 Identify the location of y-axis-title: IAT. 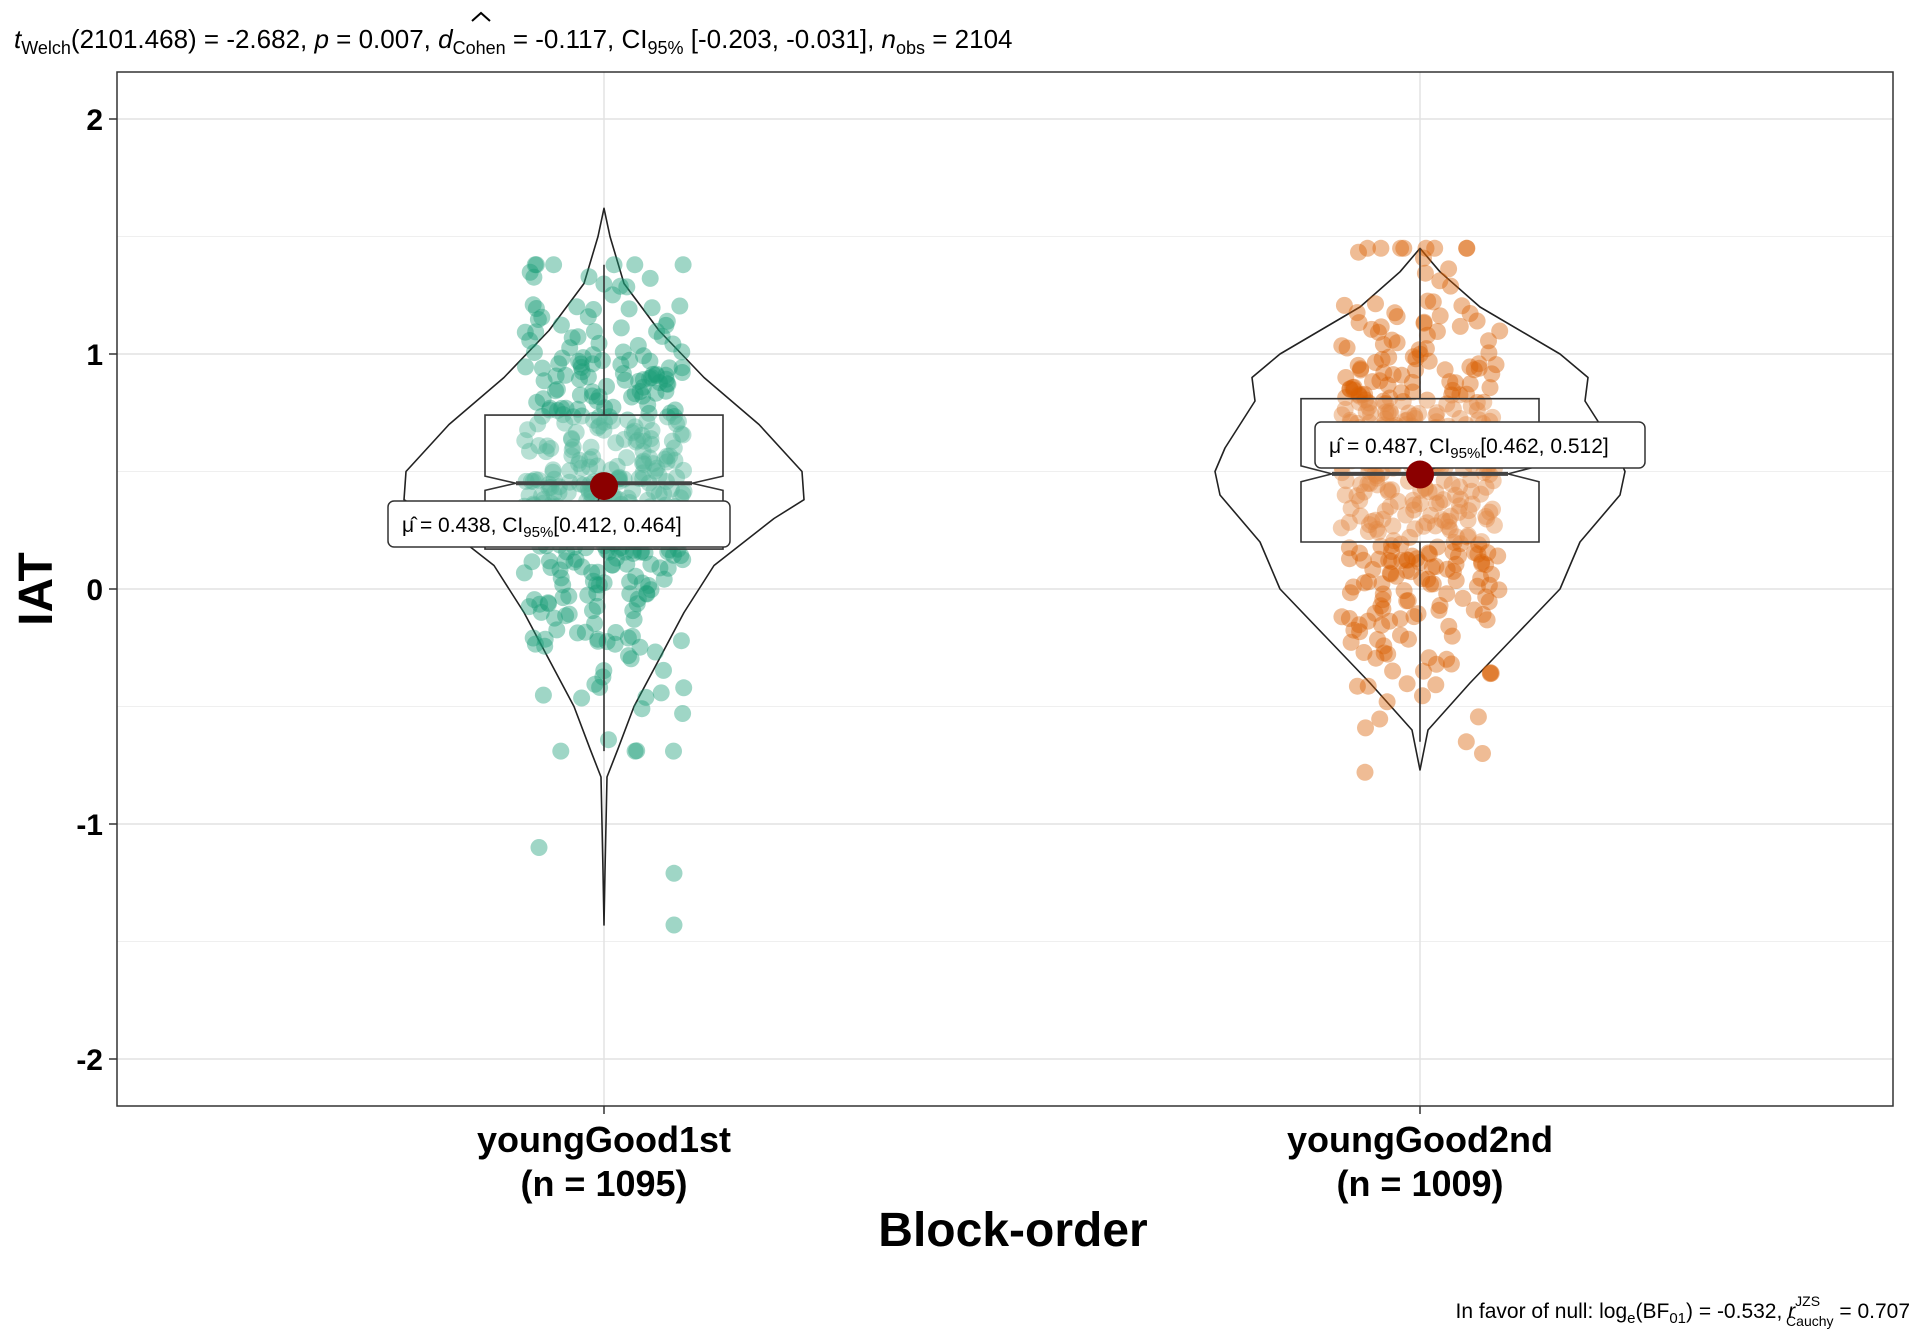
(36, 589).